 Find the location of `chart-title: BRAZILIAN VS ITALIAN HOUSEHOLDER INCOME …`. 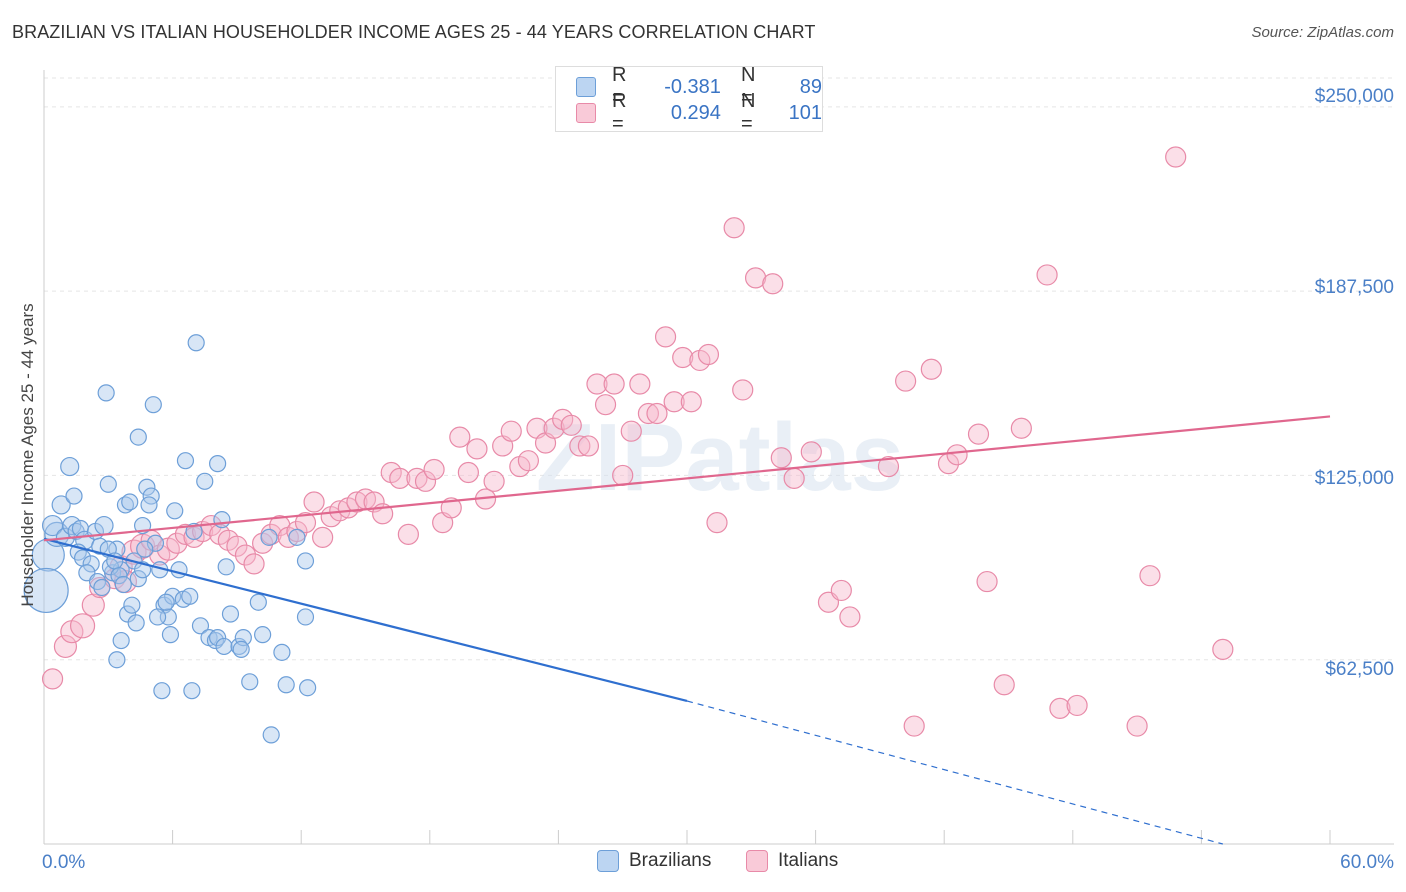

chart-title: BRAZILIAN VS ITALIAN HOUSEHOLDER INCOME … is located at coordinates (414, 32).